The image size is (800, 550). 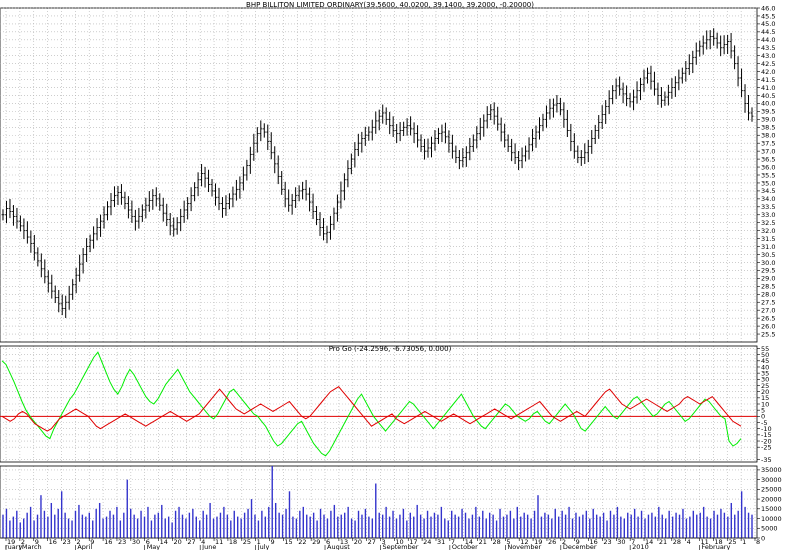 I want to click on price-tick-label: 39.0, so click(x=768, y=120).